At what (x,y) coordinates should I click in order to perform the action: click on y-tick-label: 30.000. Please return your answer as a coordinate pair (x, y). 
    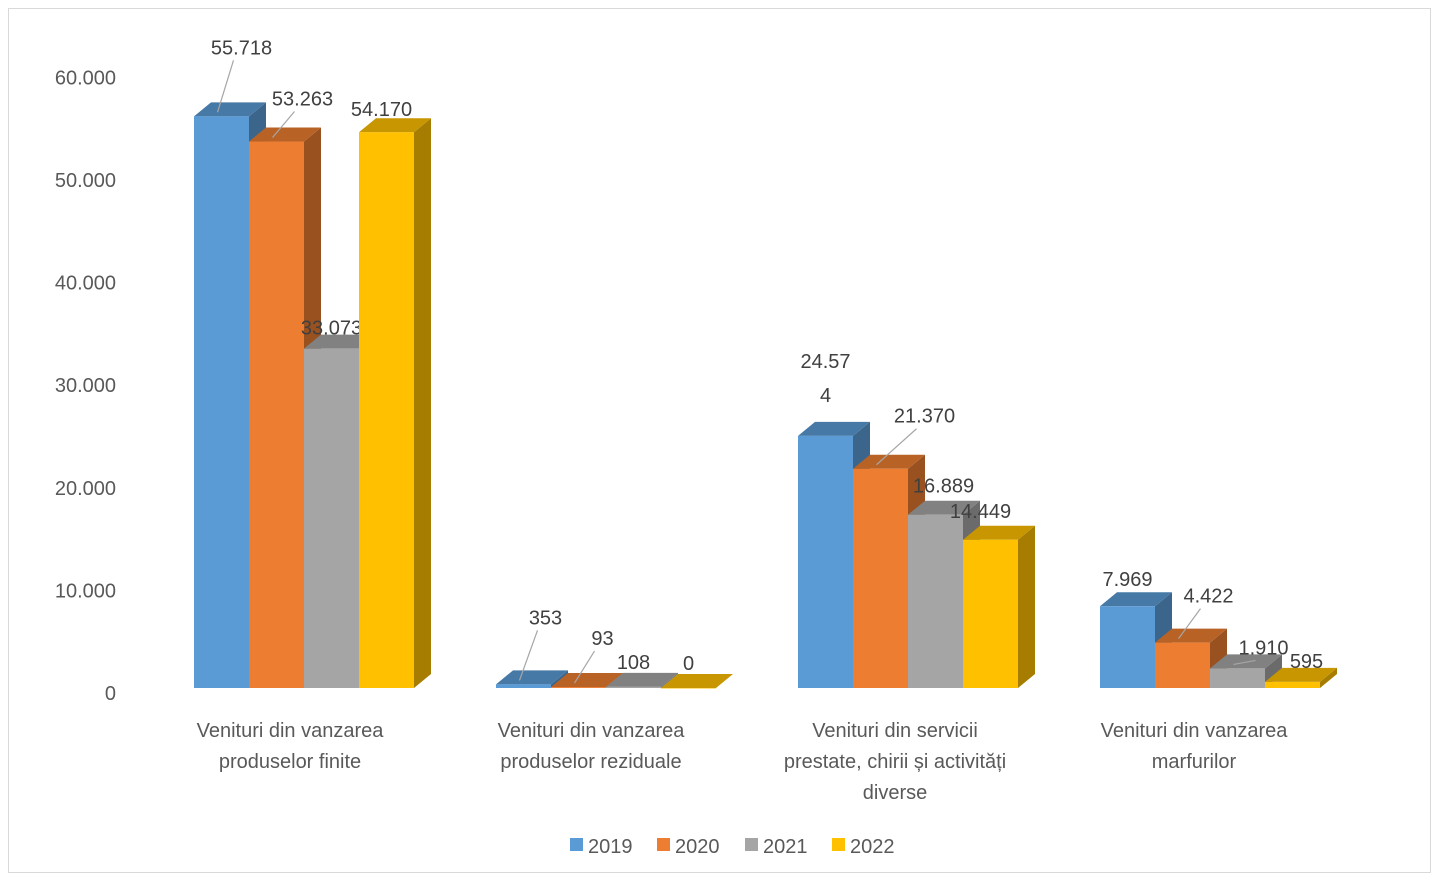
    Looking at the image, I should click on (85, 386).